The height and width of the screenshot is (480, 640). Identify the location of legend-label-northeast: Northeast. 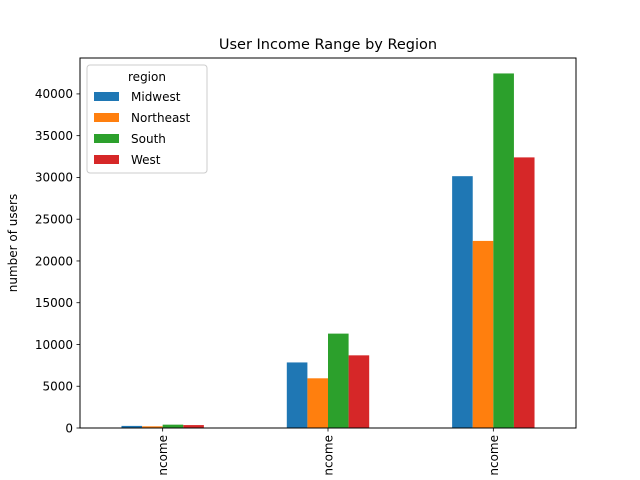
(161, 118).